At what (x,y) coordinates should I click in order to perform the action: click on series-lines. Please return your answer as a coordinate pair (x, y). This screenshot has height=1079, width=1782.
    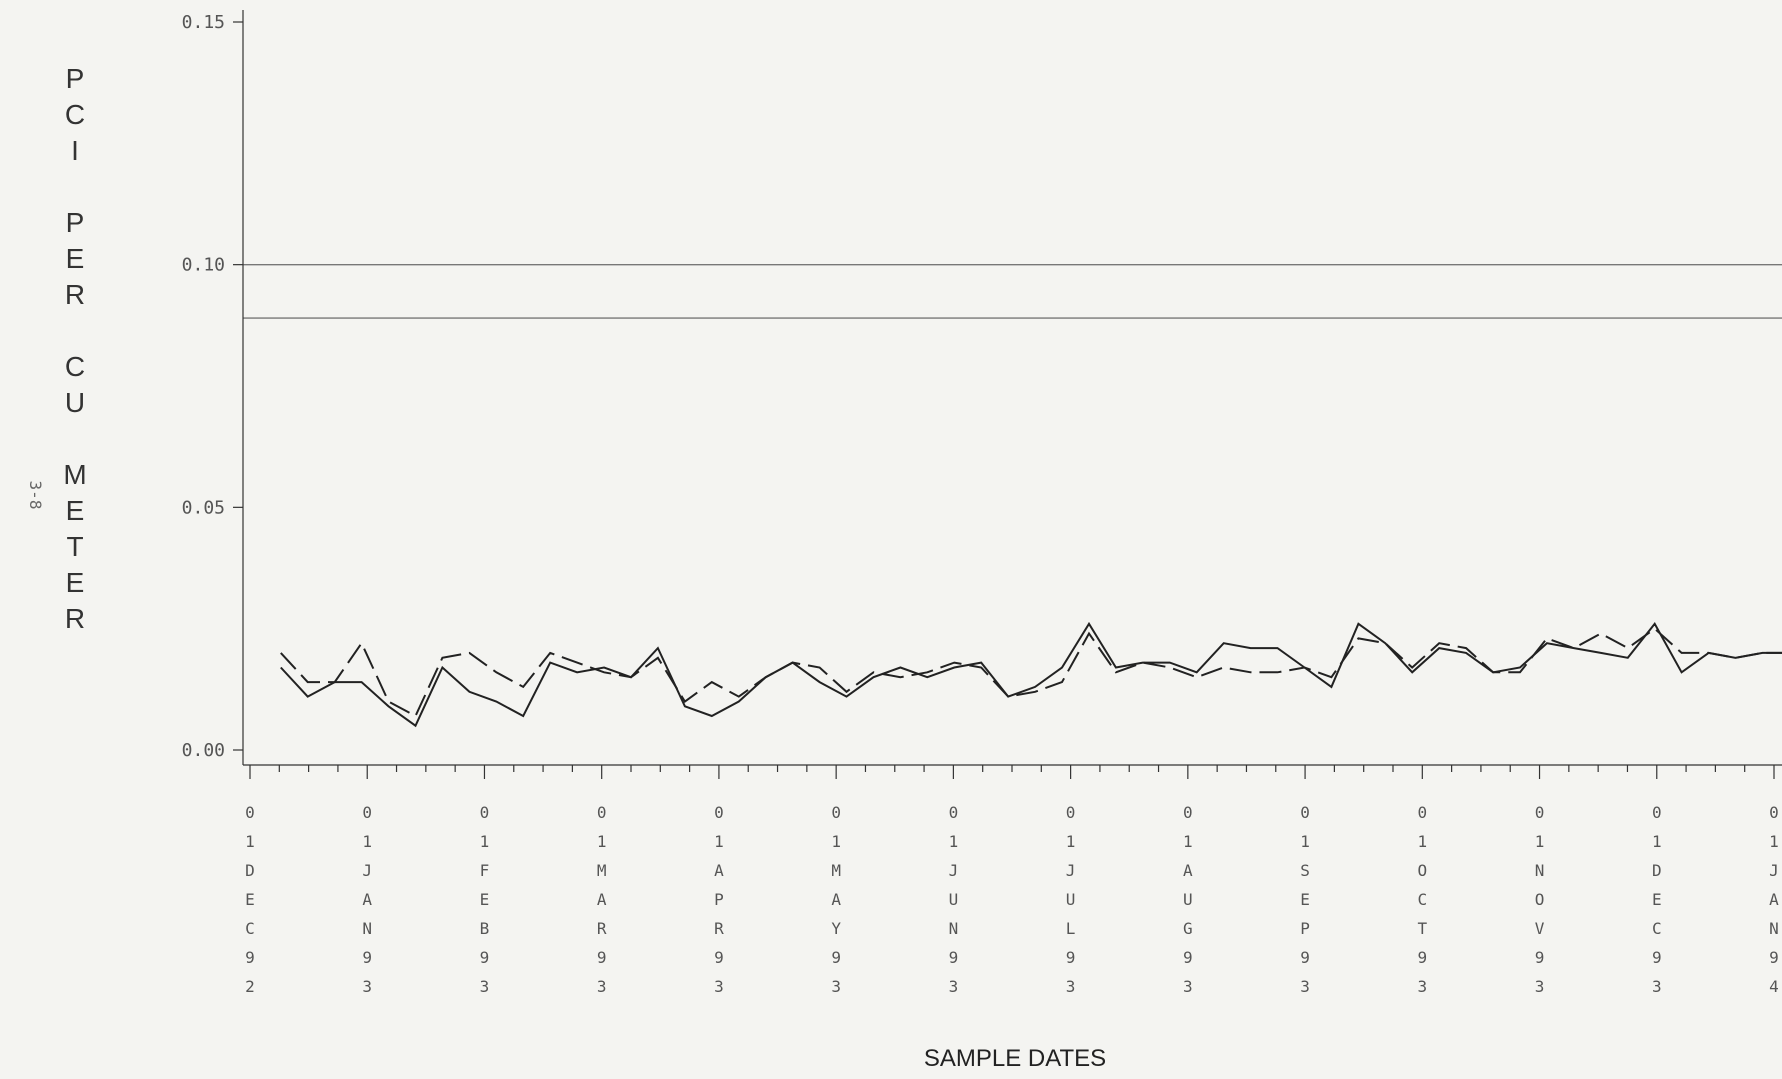
    Looking at the image, I should click on (1031, 674).